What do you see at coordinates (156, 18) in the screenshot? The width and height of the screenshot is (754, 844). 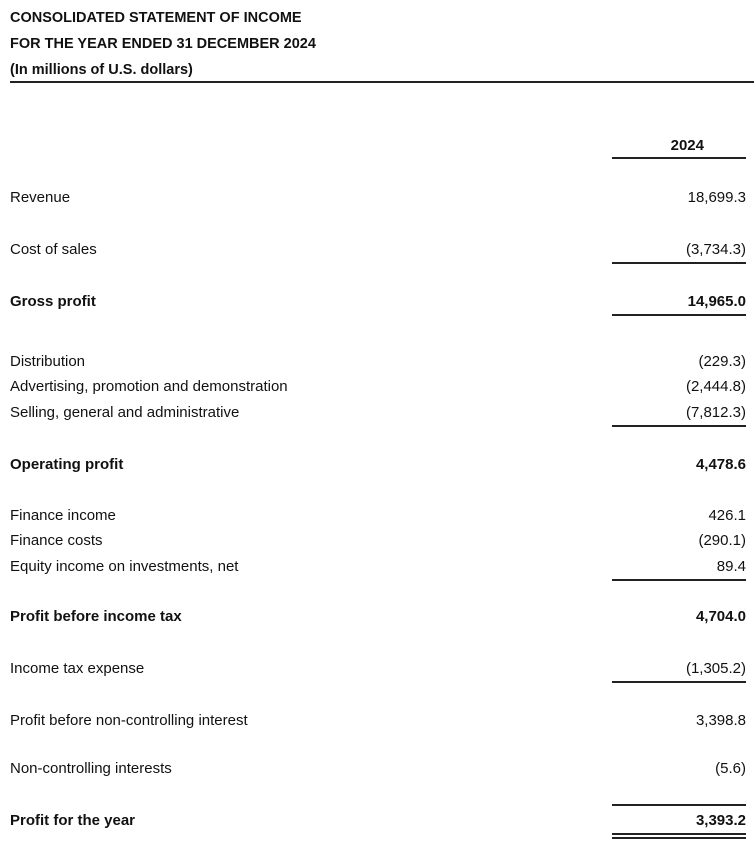 I see `statement-title: CONSOLIDATED STATEMENT OF INCOME` at bounding box center [156, 18].